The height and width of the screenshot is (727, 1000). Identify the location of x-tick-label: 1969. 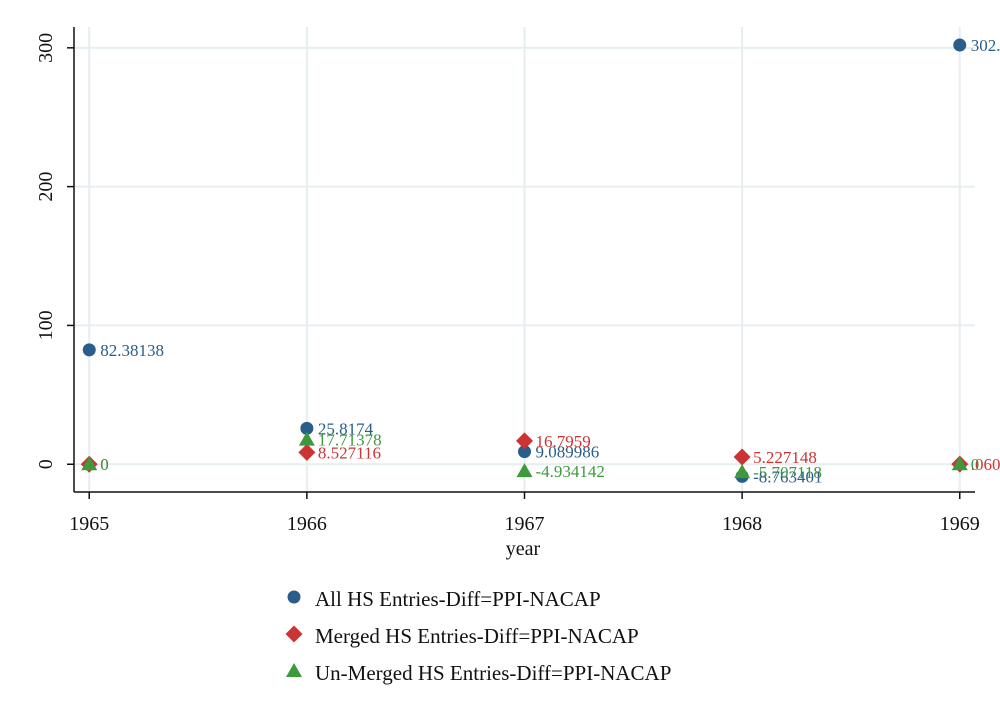
(960, 524).